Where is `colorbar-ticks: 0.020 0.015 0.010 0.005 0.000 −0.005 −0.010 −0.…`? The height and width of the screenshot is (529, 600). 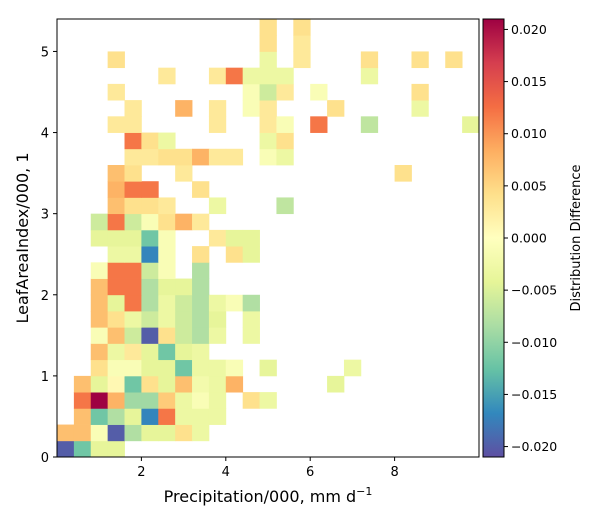
colorbar-ticks: 0.020 0.015 0.010 0.005 0.000 −0.005 −0.010 −0.… is located at coordinates (530, 238).